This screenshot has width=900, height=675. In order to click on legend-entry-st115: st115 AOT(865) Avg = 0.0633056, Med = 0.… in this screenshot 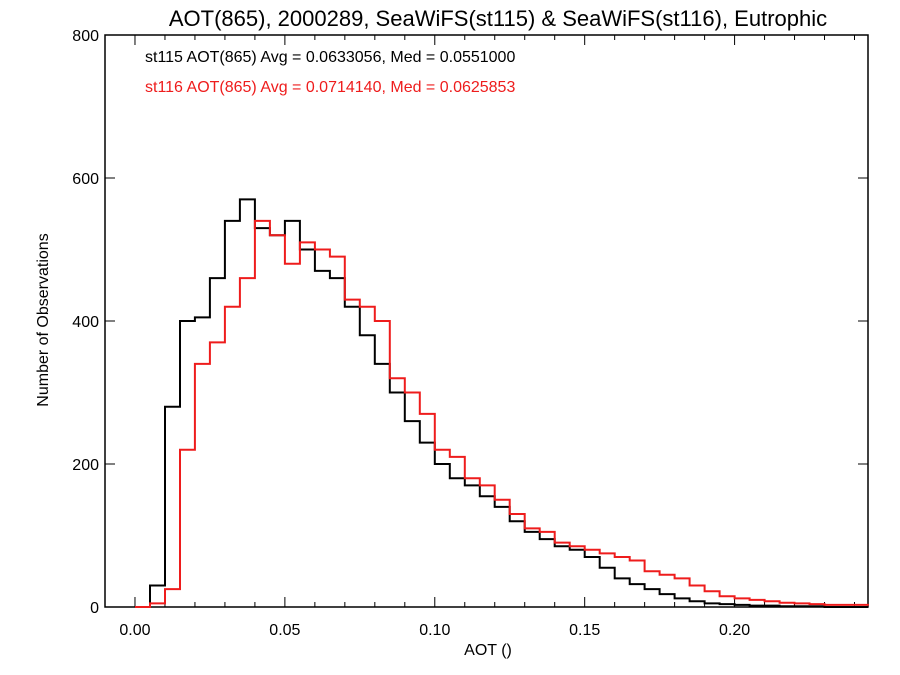, I will do `click(330, 57)`.